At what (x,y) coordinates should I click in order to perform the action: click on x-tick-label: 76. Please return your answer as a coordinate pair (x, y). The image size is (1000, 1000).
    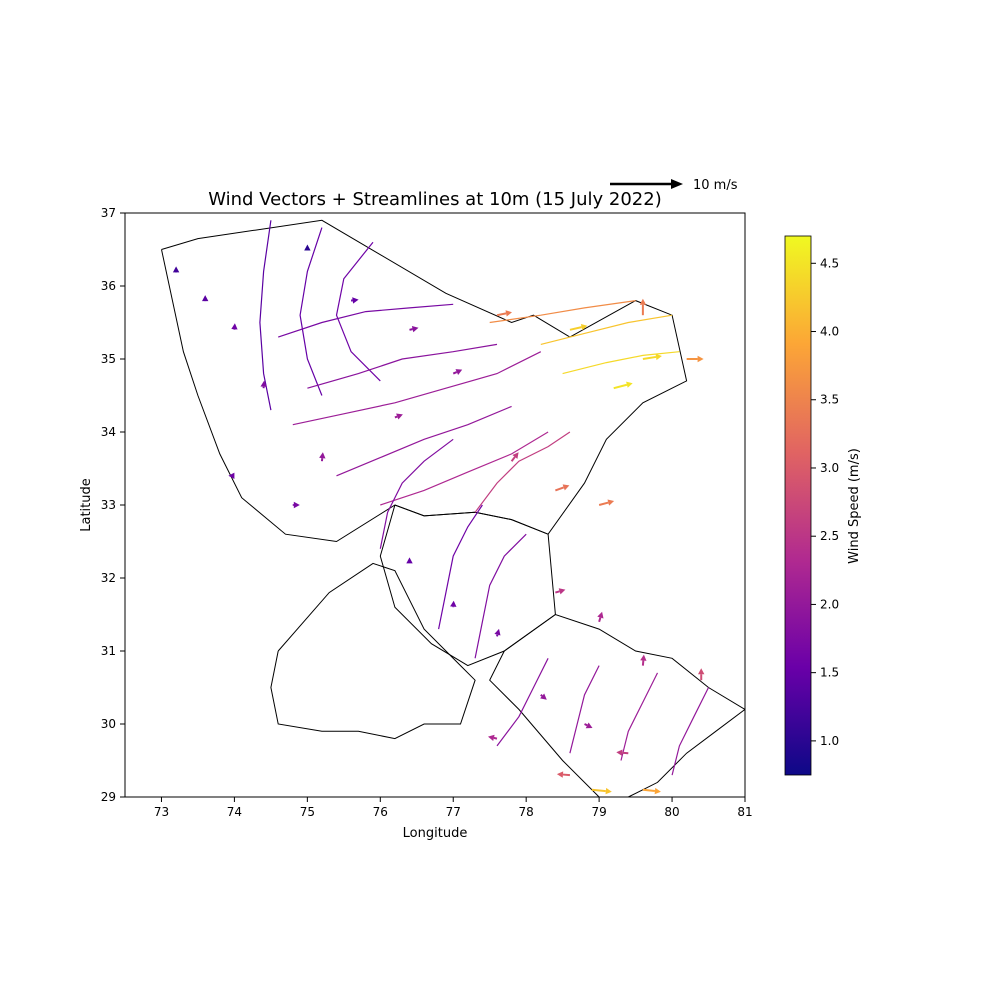
    Looking at the image, I should click on (380, 812).